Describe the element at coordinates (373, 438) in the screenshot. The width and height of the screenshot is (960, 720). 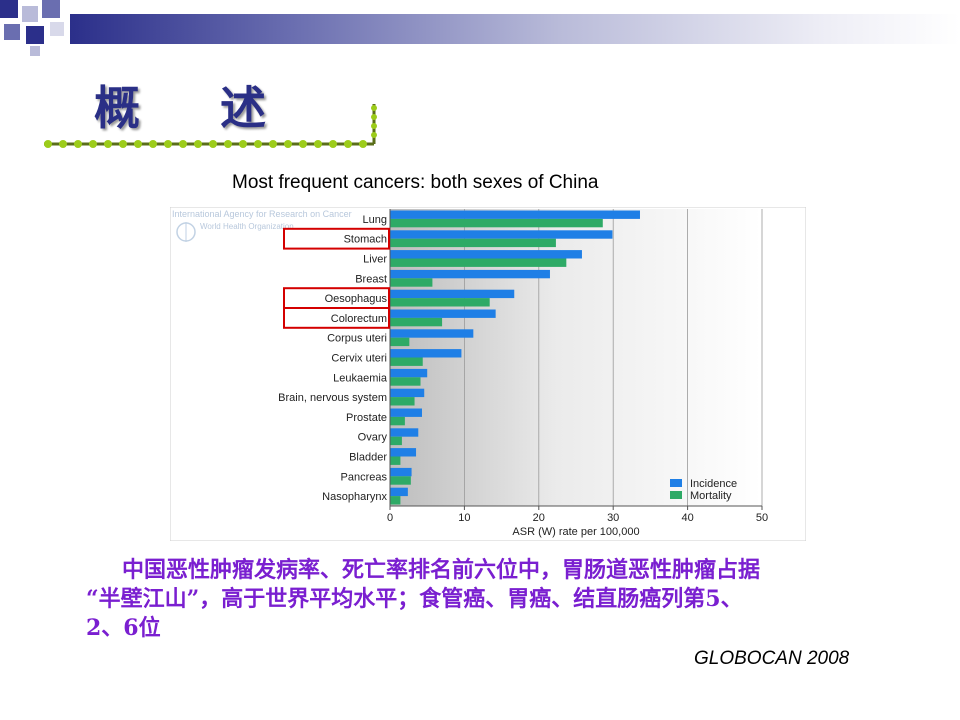
I see `category-label: Ovary` at that location.